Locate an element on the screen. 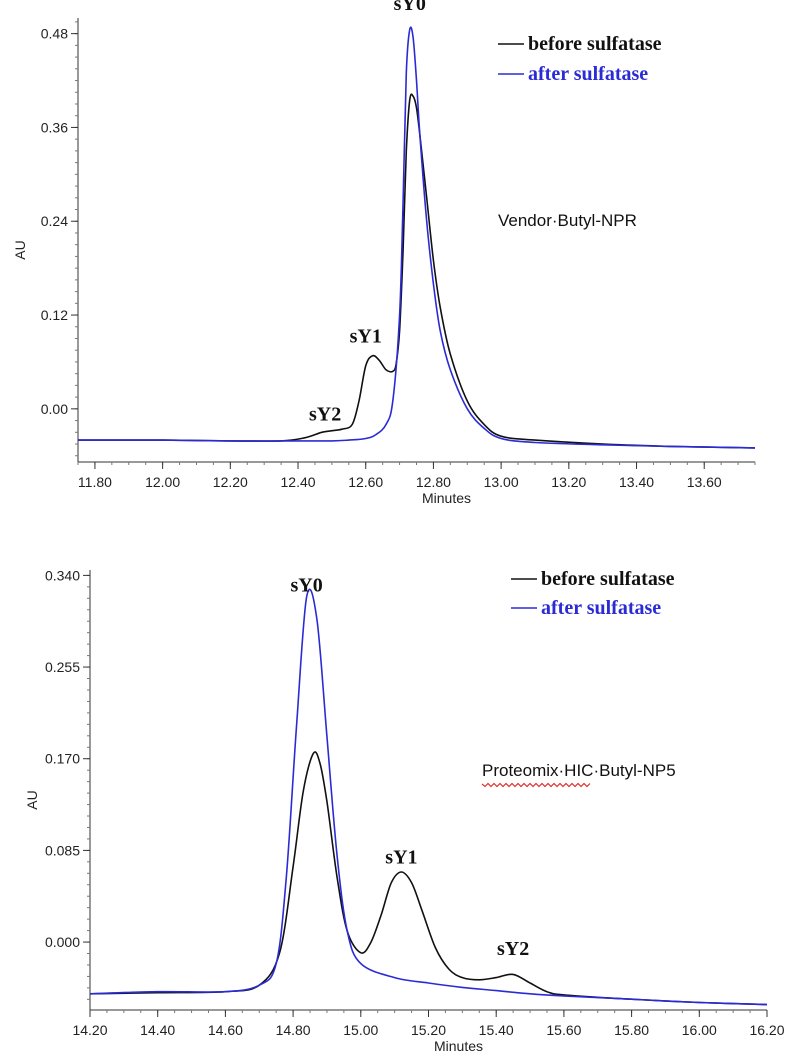 The height and width of the screenshot is (1052, 800). x-tick-label: 12.20 is located at coordinates (230, 482).